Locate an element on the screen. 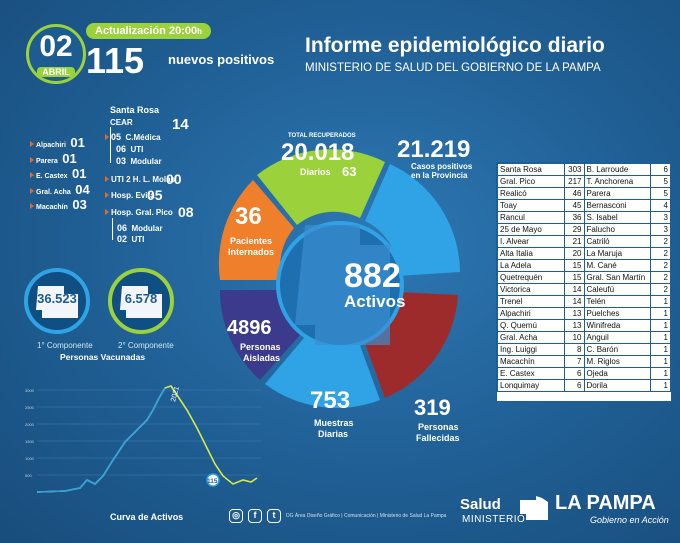  santa-rosa-heading: Santa Rosa is located at coordinates (135, 110).